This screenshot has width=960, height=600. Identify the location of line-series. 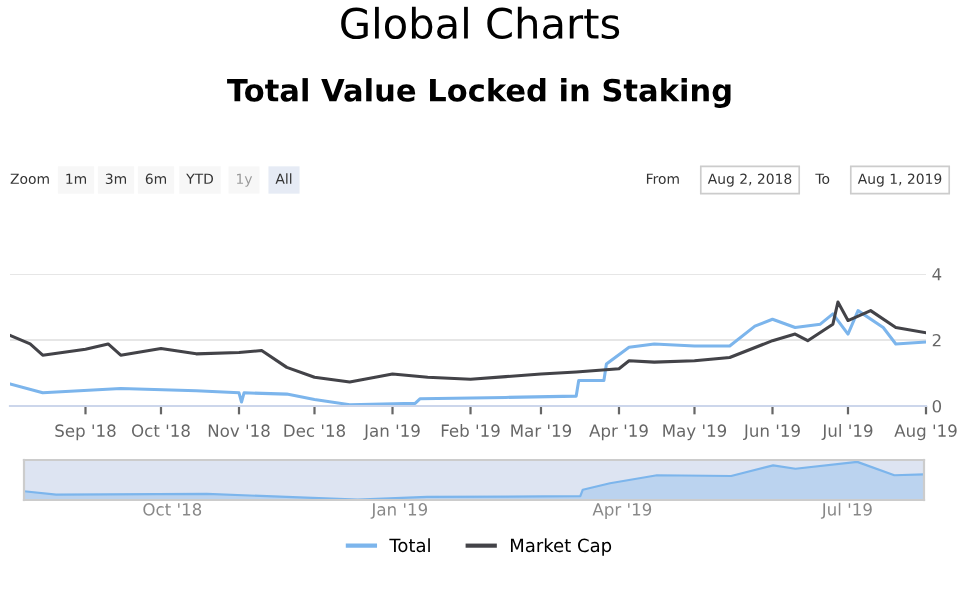
(468, 342).